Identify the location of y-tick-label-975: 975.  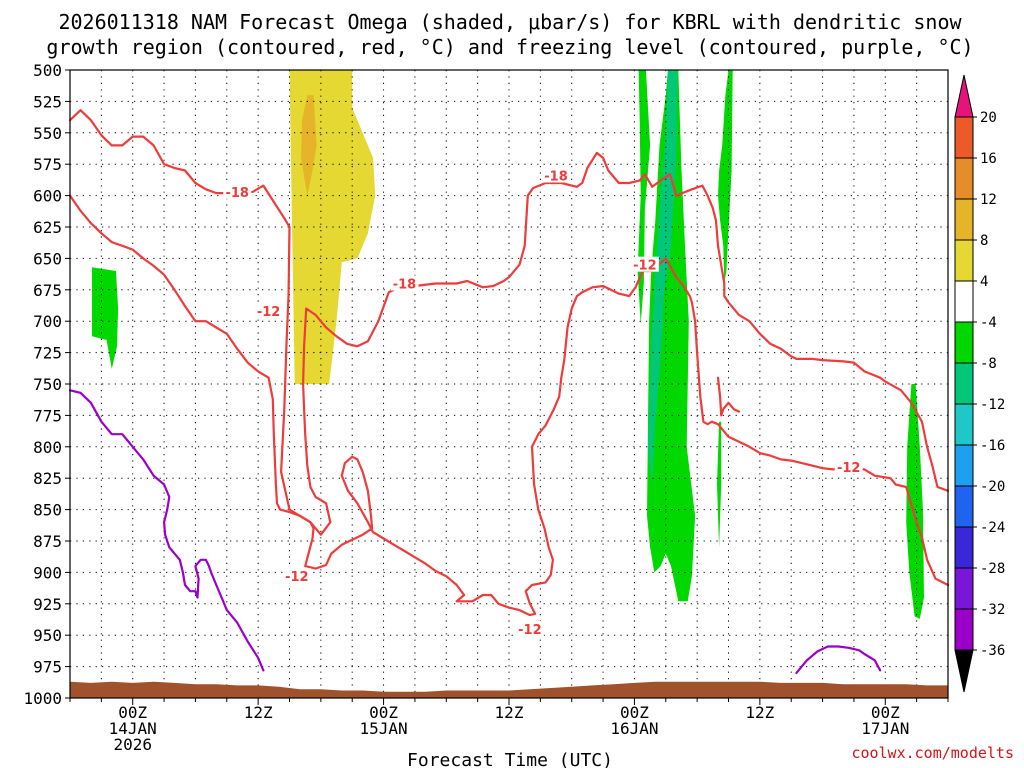
(47, 667).